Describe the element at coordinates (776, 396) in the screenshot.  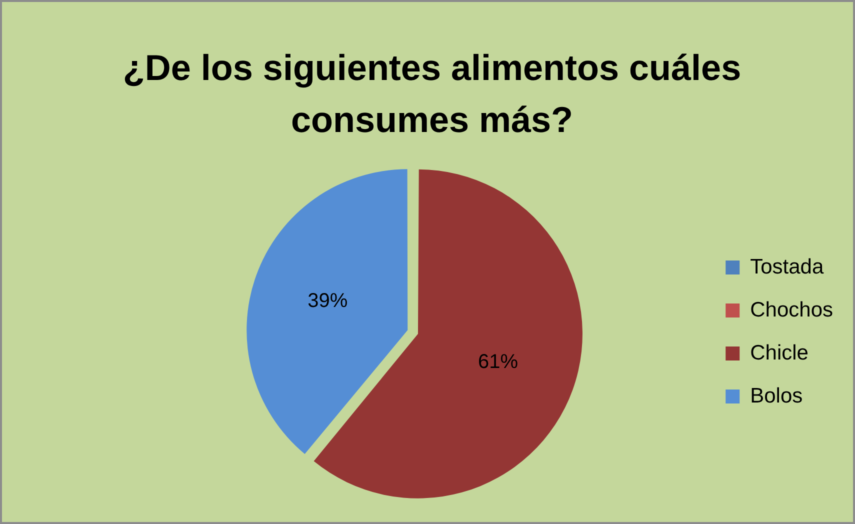
I see `legend-label: Bolos` at that location.